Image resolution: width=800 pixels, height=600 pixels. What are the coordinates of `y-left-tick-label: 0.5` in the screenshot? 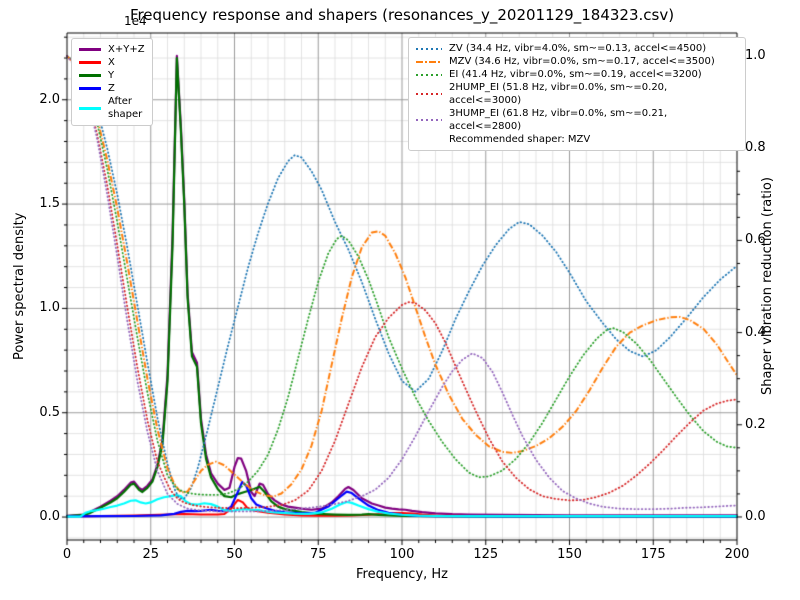 It's located at (49, 412).